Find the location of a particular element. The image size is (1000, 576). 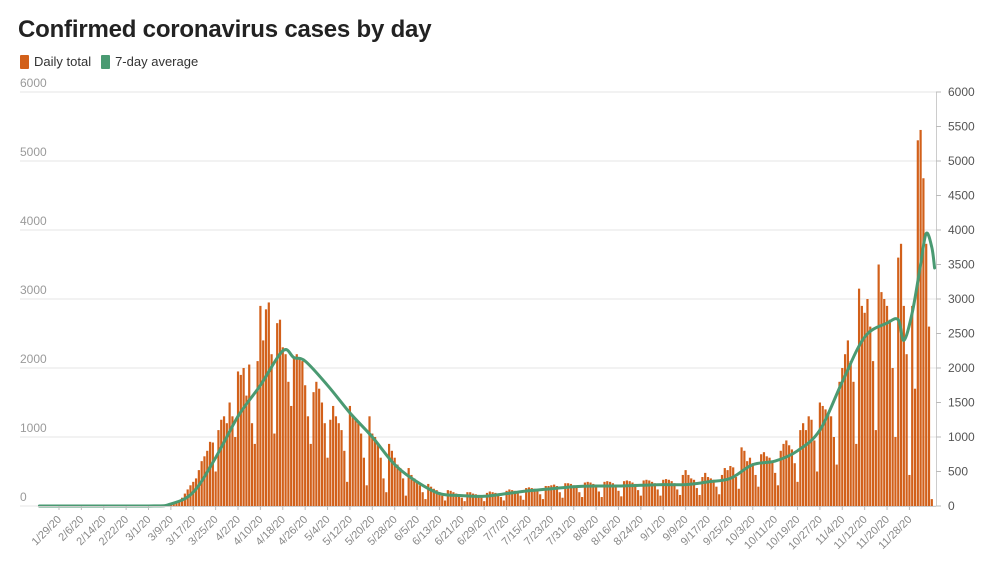

y-tick-left: 6000 is located at coordinates (33, 83).